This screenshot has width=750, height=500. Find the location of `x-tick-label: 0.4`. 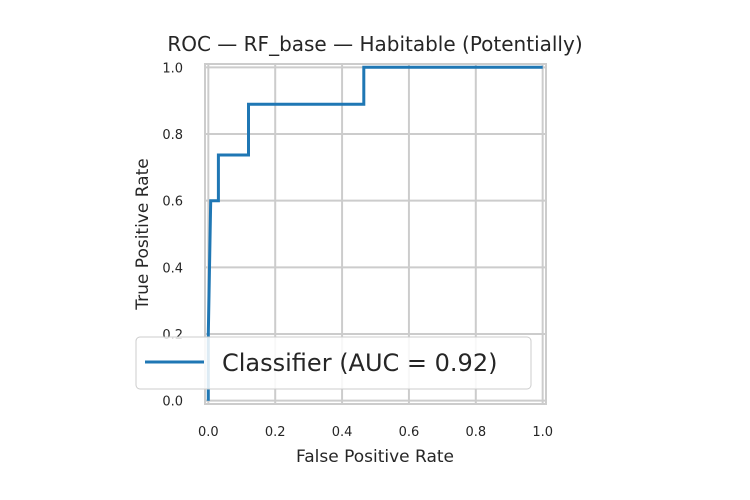

x-tick-label: 0.4 is located at coordinates (342, 432).